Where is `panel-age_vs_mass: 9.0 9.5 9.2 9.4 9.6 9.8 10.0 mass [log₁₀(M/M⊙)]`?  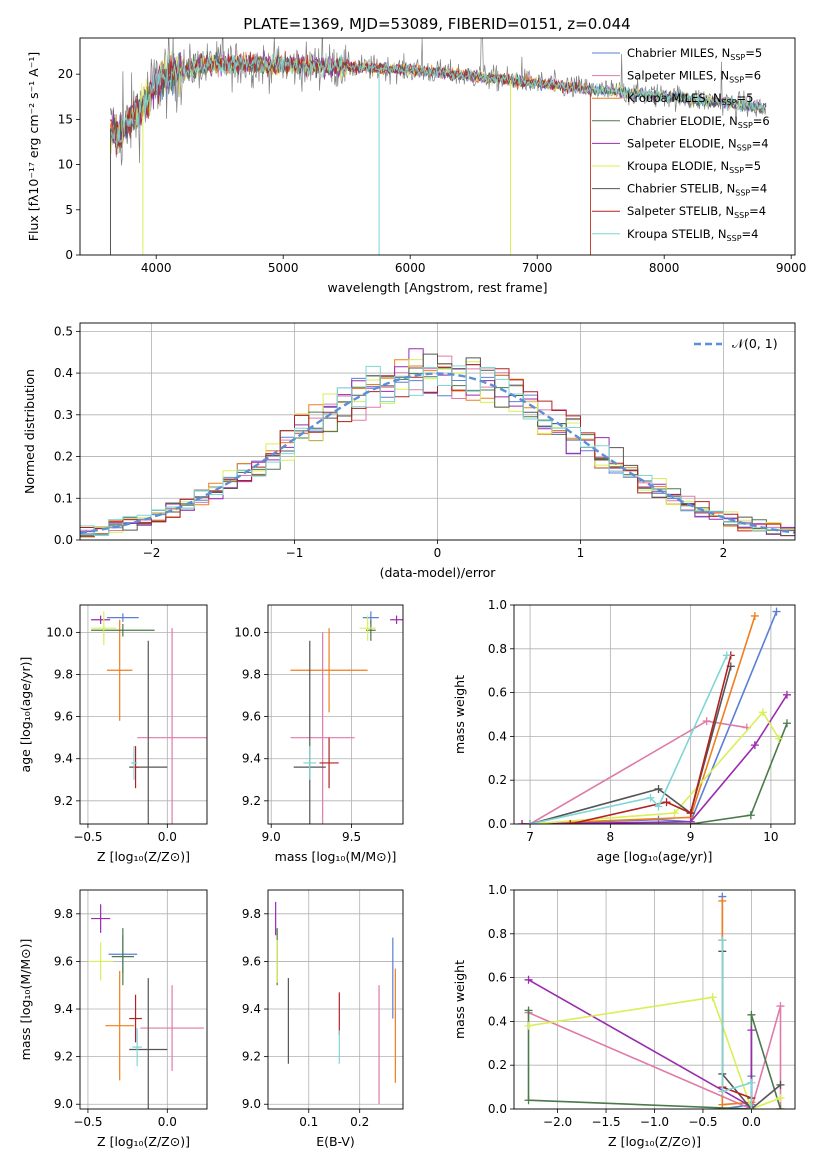 panel-age_vs_mass: 9.0 9.5 9.2 9.4 9.6 9.8 10.0 mass [log₁₀(M/M⊙)] is located at coordinates (319, 734).